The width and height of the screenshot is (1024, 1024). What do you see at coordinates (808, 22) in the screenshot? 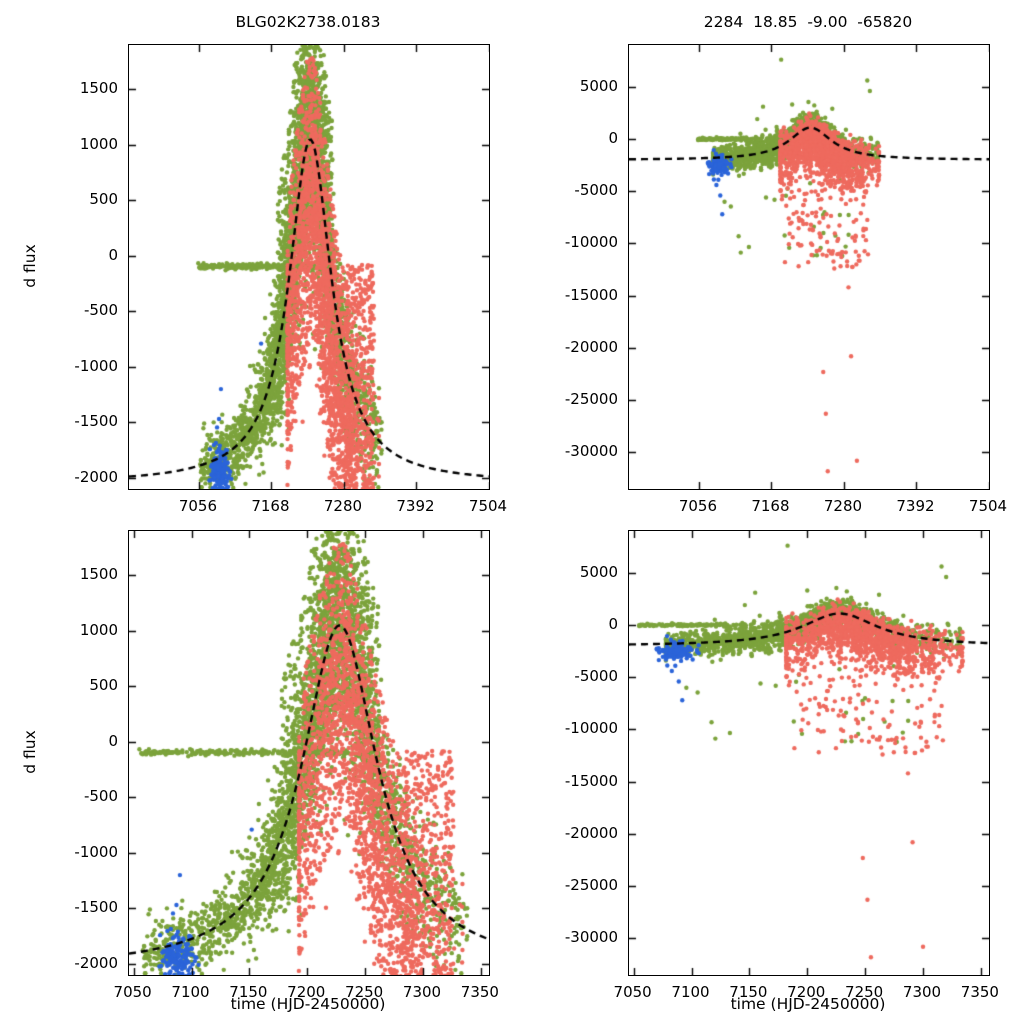
I see `plot-title-right: 2284 18.85 -9.00 -65820` at bounding box center [808, 22].